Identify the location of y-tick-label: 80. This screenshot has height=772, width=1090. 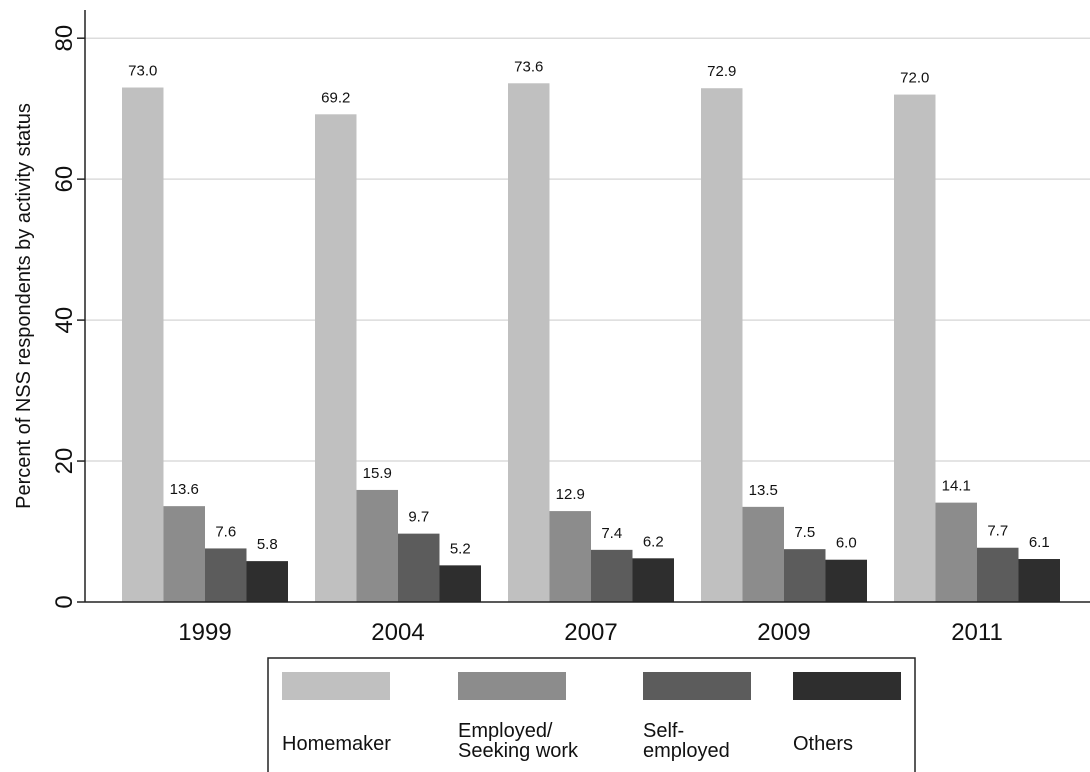
(64, 38).